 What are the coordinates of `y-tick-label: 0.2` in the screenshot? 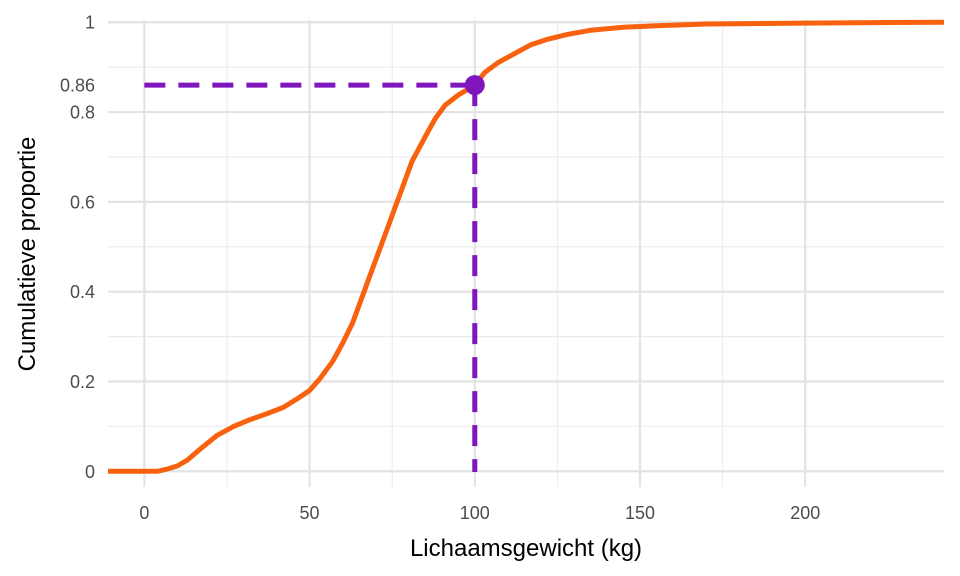 It's located at (82, 382).